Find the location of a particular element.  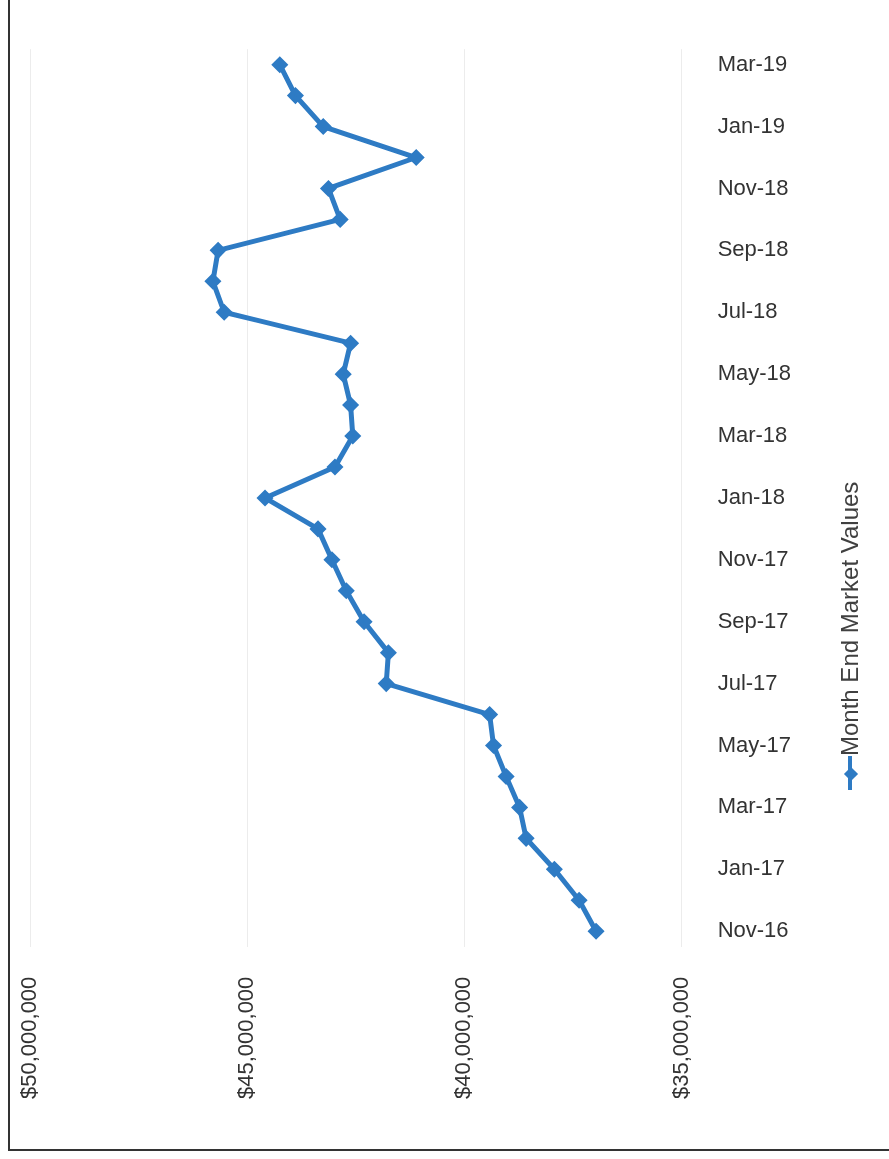

y-tick-label: Mar-19 is located at coordinates (752, 63).